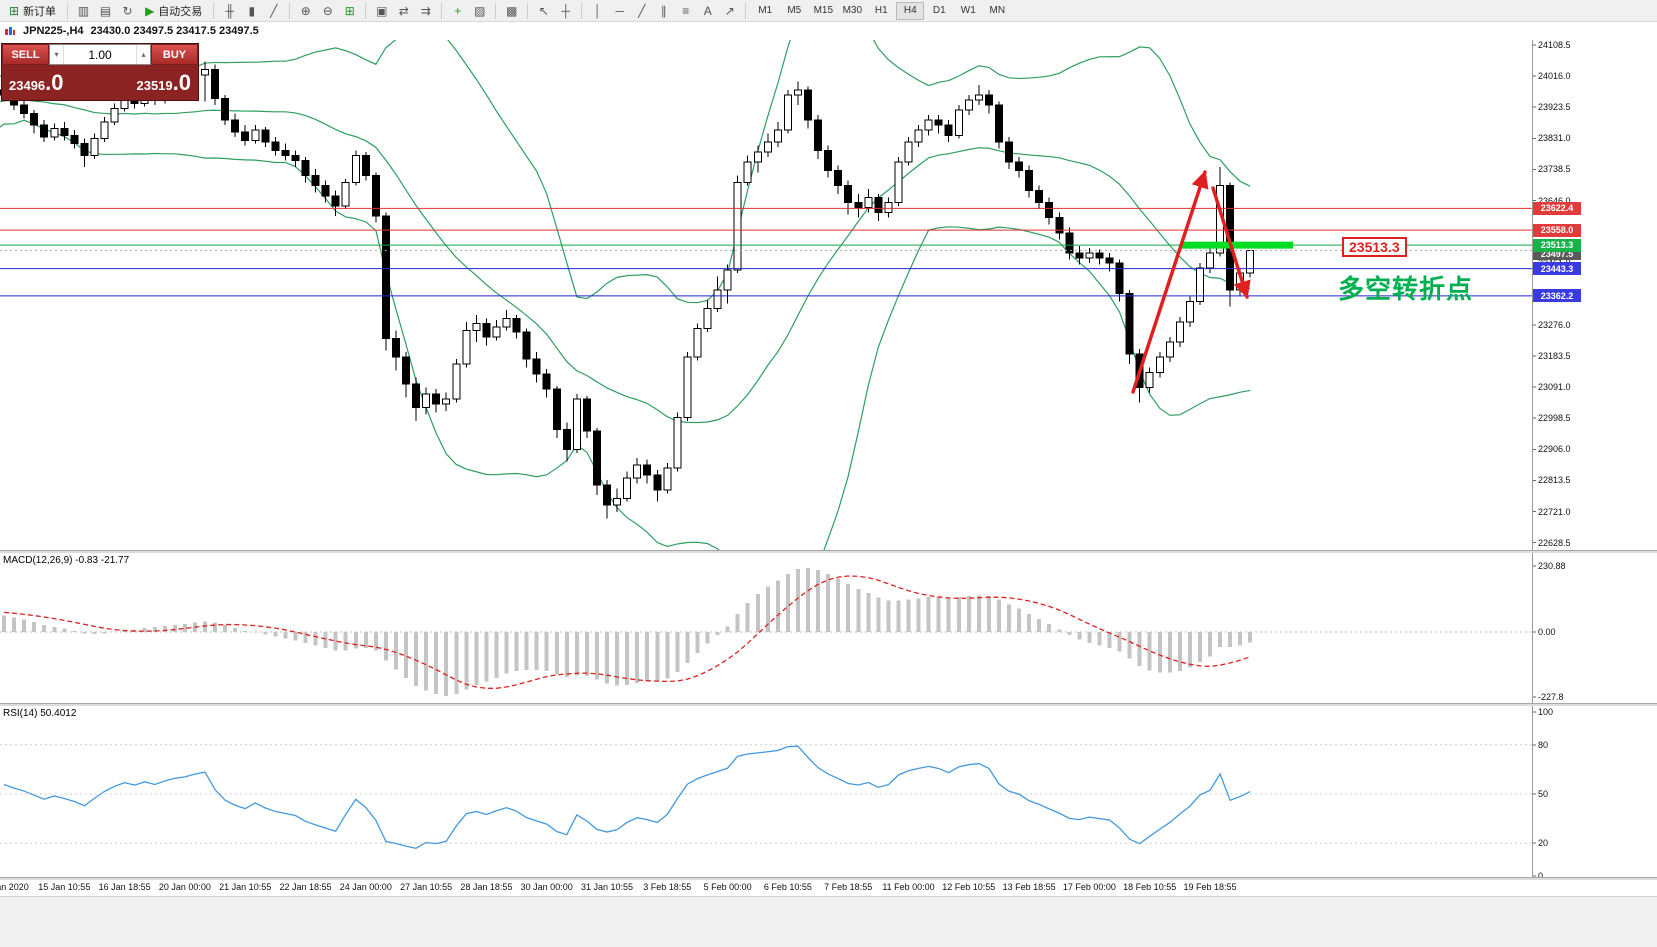 Image resolution: width=1657 pixels, height=947 pixels. I want to click on time-axis-label: 24 Jan 00:00, so click(365, 887).